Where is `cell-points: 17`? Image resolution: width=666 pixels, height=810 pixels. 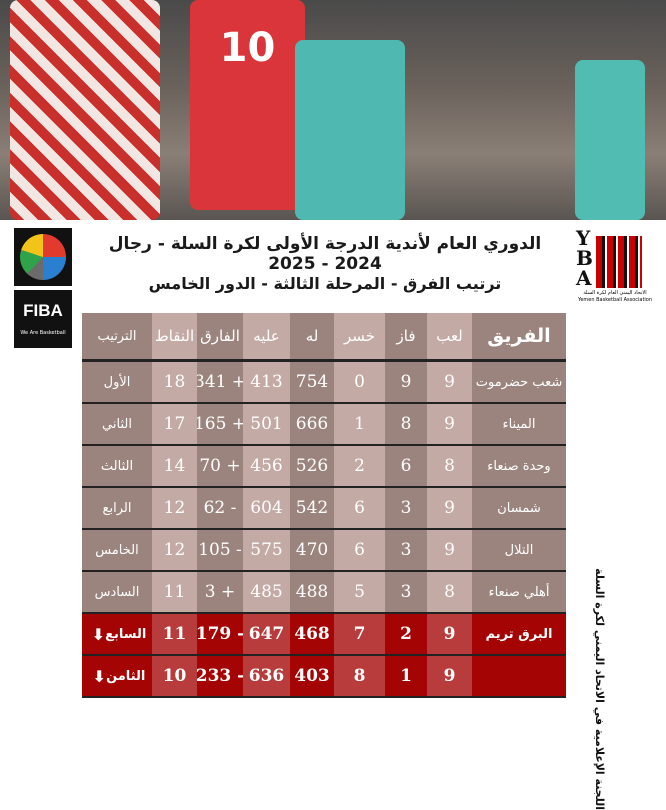
cell-points: 17 is located at coordinates (174, 424).